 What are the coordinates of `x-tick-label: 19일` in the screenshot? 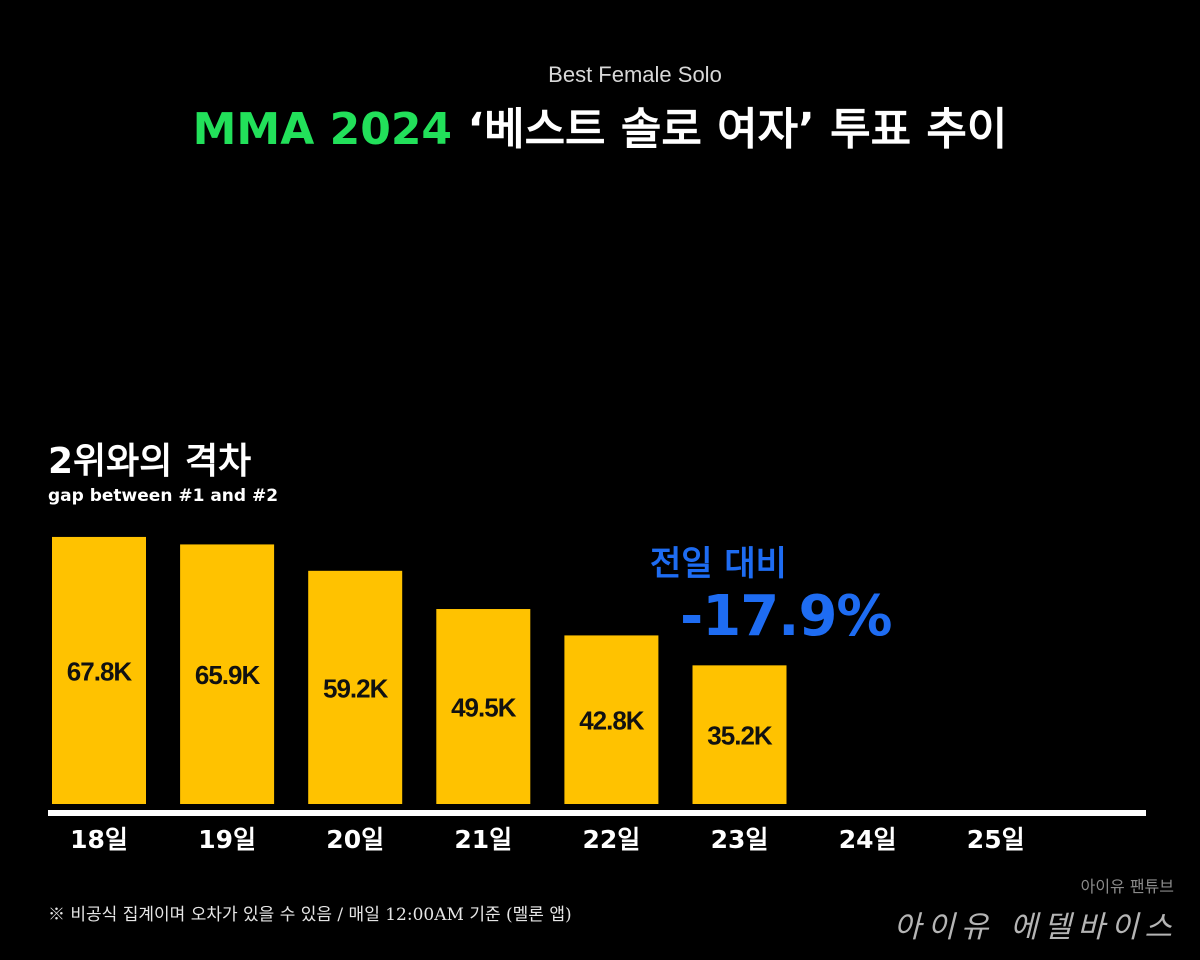 It's located at (227, 839).